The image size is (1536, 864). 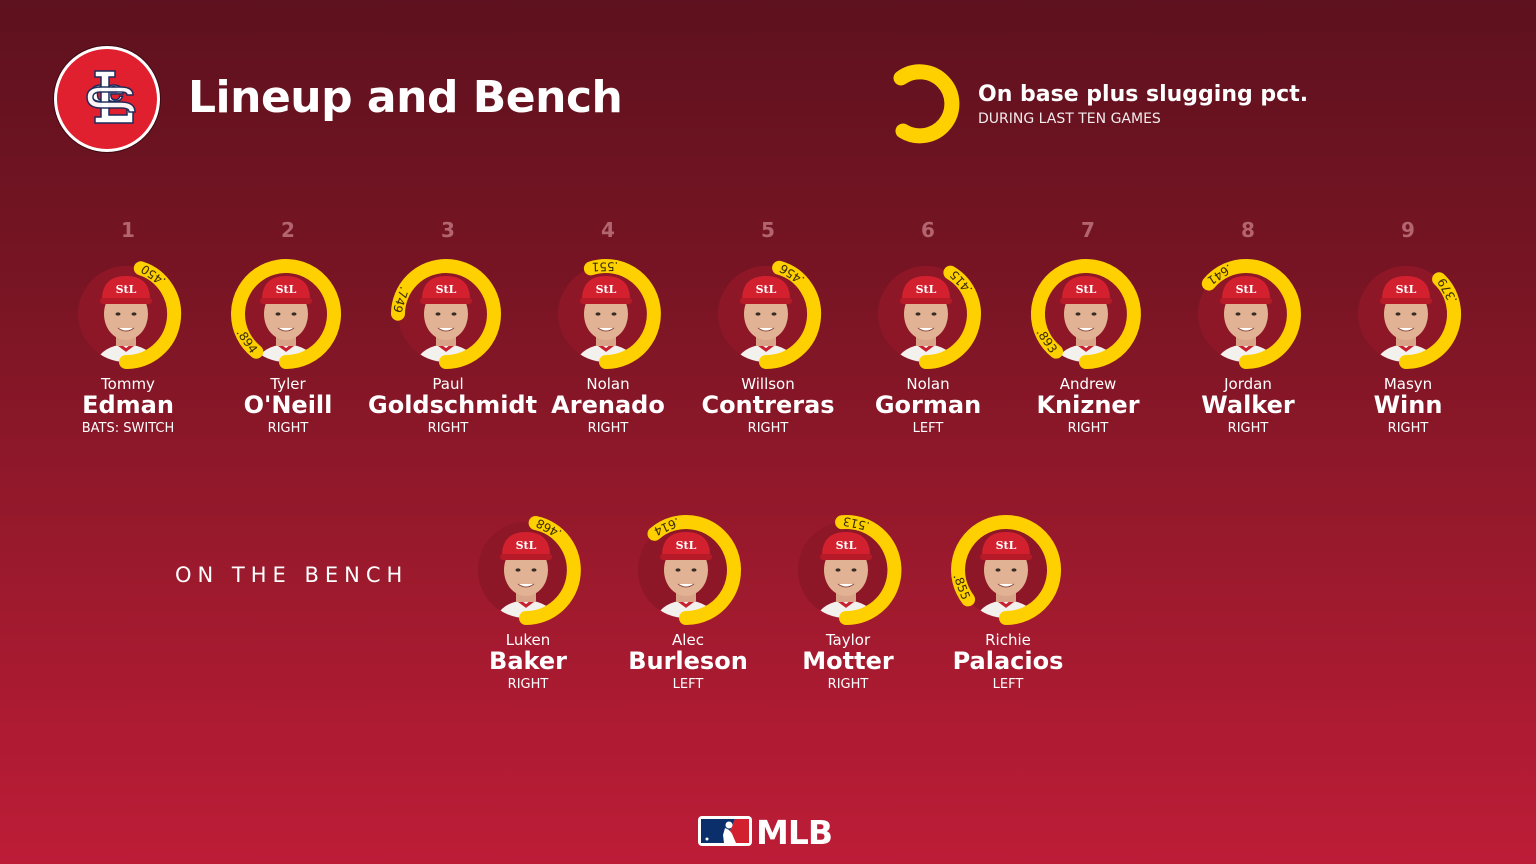 I want to click on player-card: 7 StL .893 Andrew Knizner RIGHT, so click(x=1088, y=328).